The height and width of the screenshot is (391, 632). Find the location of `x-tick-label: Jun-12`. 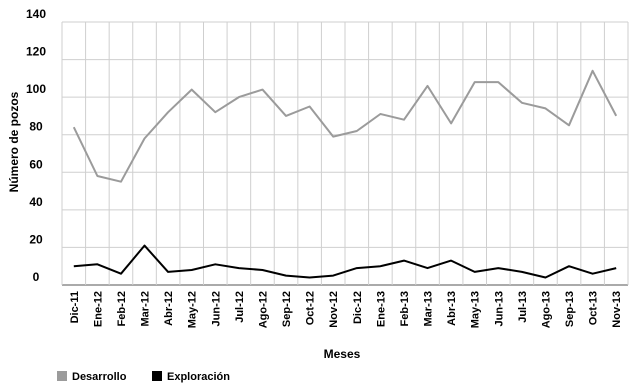

x-tick-label: Jun-12 is located at coordinates (216, 308).